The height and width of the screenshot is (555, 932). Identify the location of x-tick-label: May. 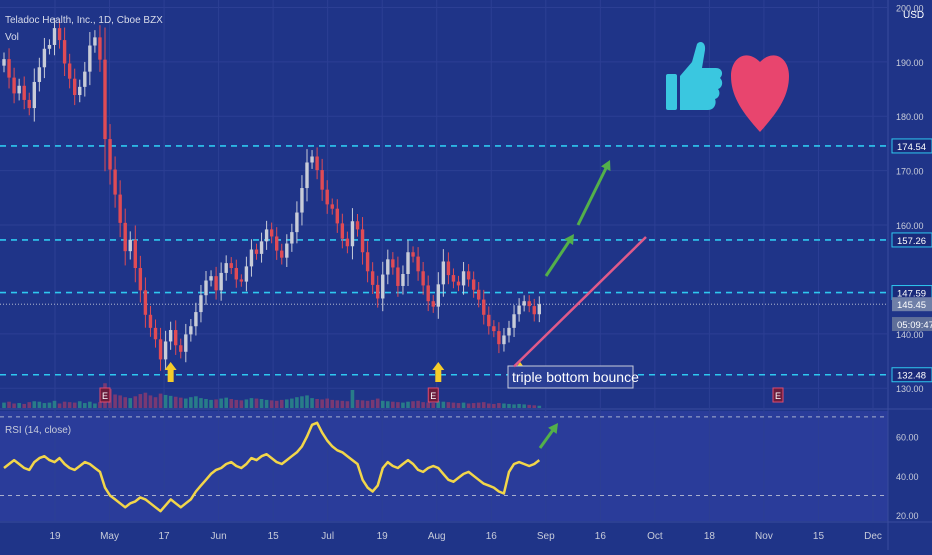
(109, 536).